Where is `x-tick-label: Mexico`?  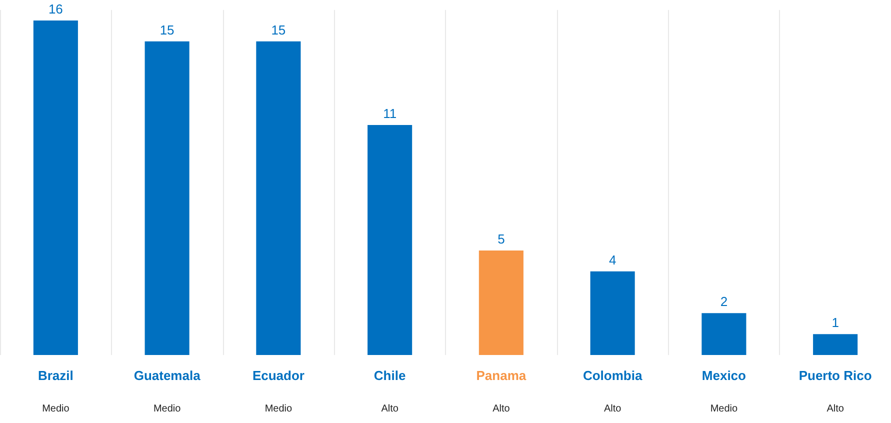
x-tick-label: Mexico is located at coordinates (724, 375).